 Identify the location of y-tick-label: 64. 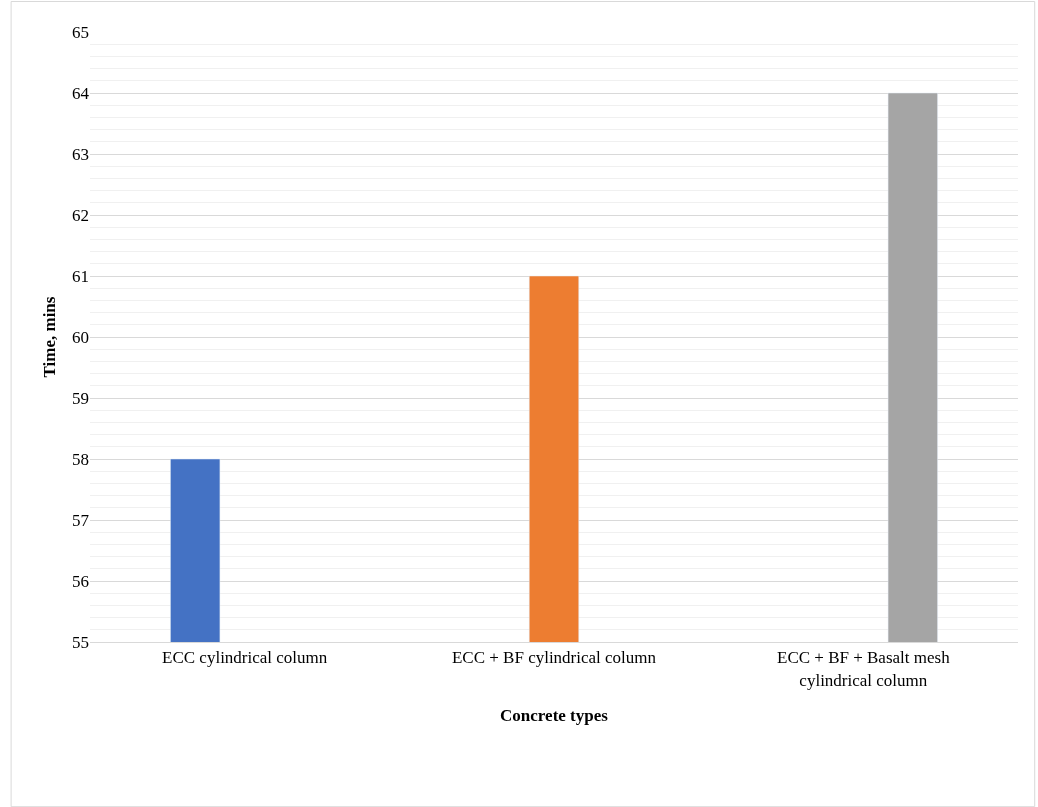
(81, 93).